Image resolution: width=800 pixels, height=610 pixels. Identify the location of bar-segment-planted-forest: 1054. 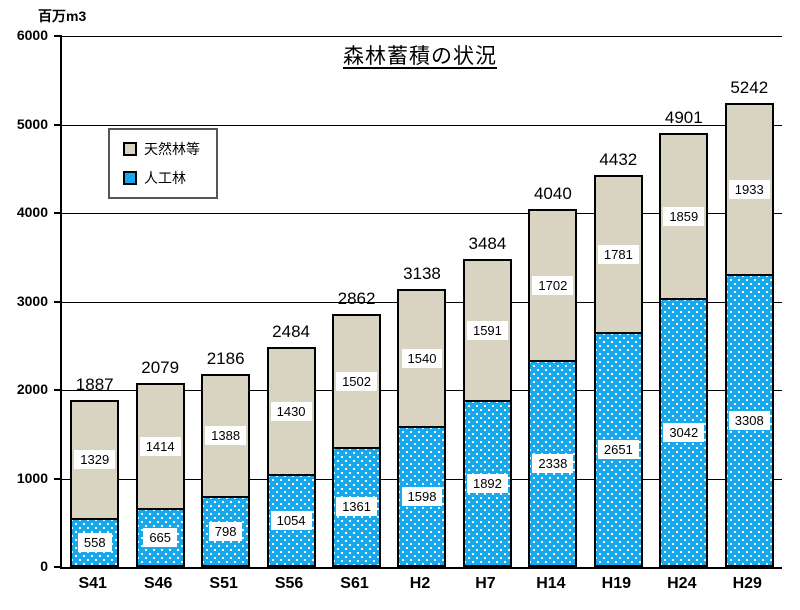
(291, 520).